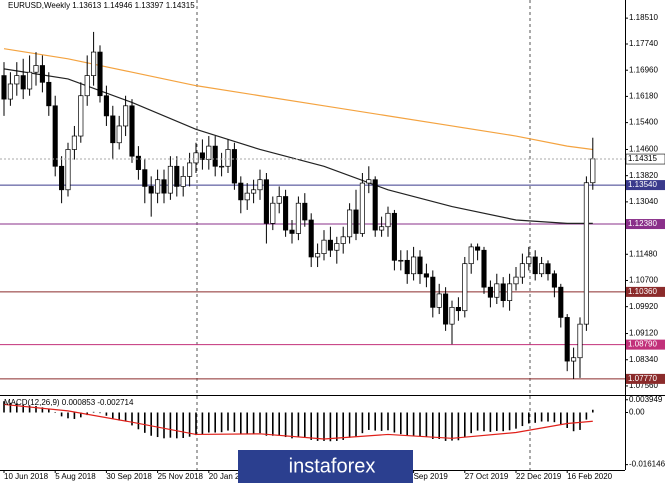 The width and height of the screenshot is (665, 483). Describe the element at coordinates (643, 122) in the screenshot. I see `y-tick-label: 1.15400` at that location.